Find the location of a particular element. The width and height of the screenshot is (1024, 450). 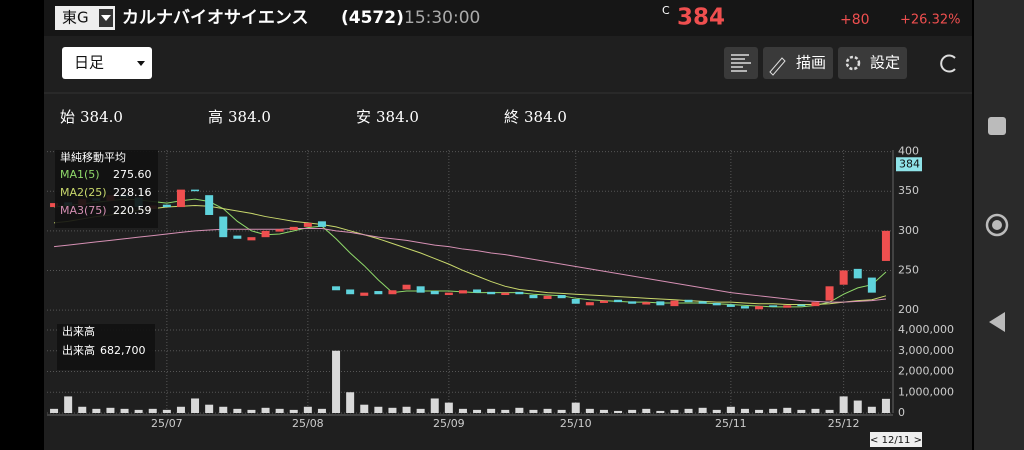

settings-icon is located at coordinates (853, 63).